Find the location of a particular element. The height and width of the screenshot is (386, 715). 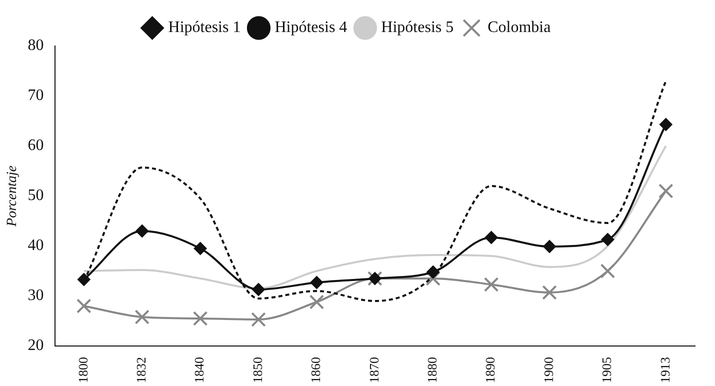

x-tick-label: 1900 is located at coordinates (548, 370).